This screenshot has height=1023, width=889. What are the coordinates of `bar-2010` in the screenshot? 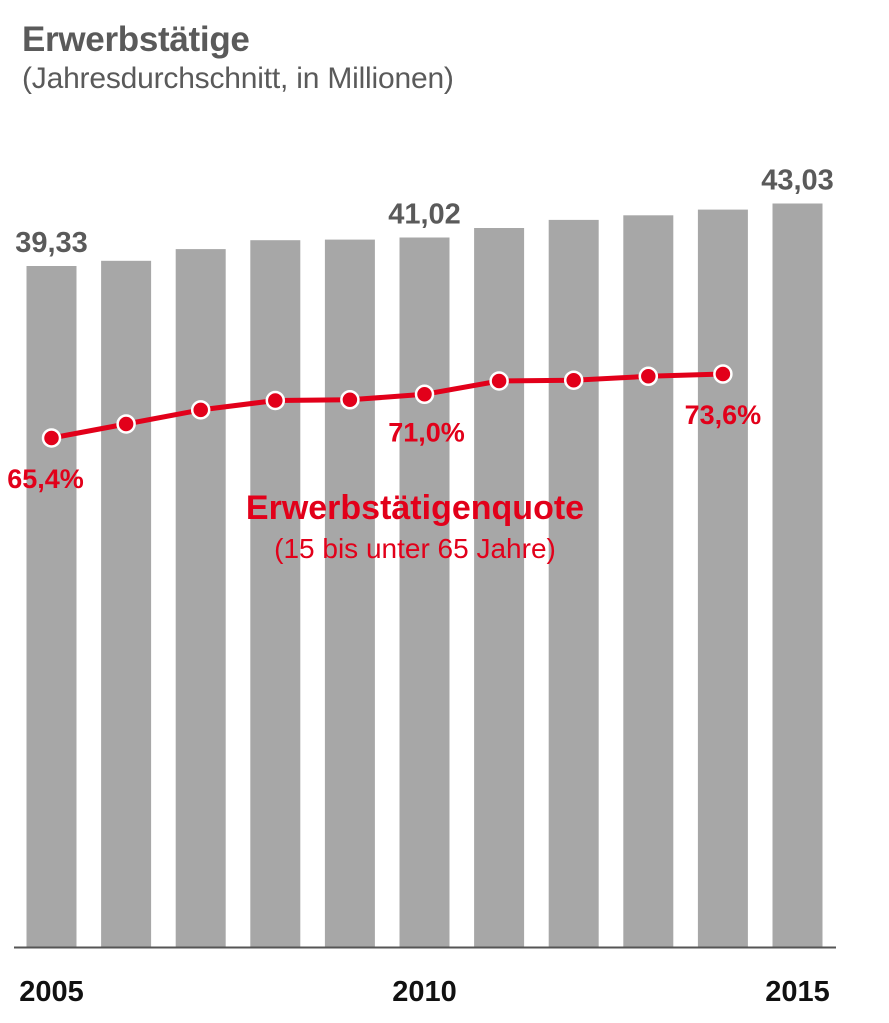 It's located at (424, 592).